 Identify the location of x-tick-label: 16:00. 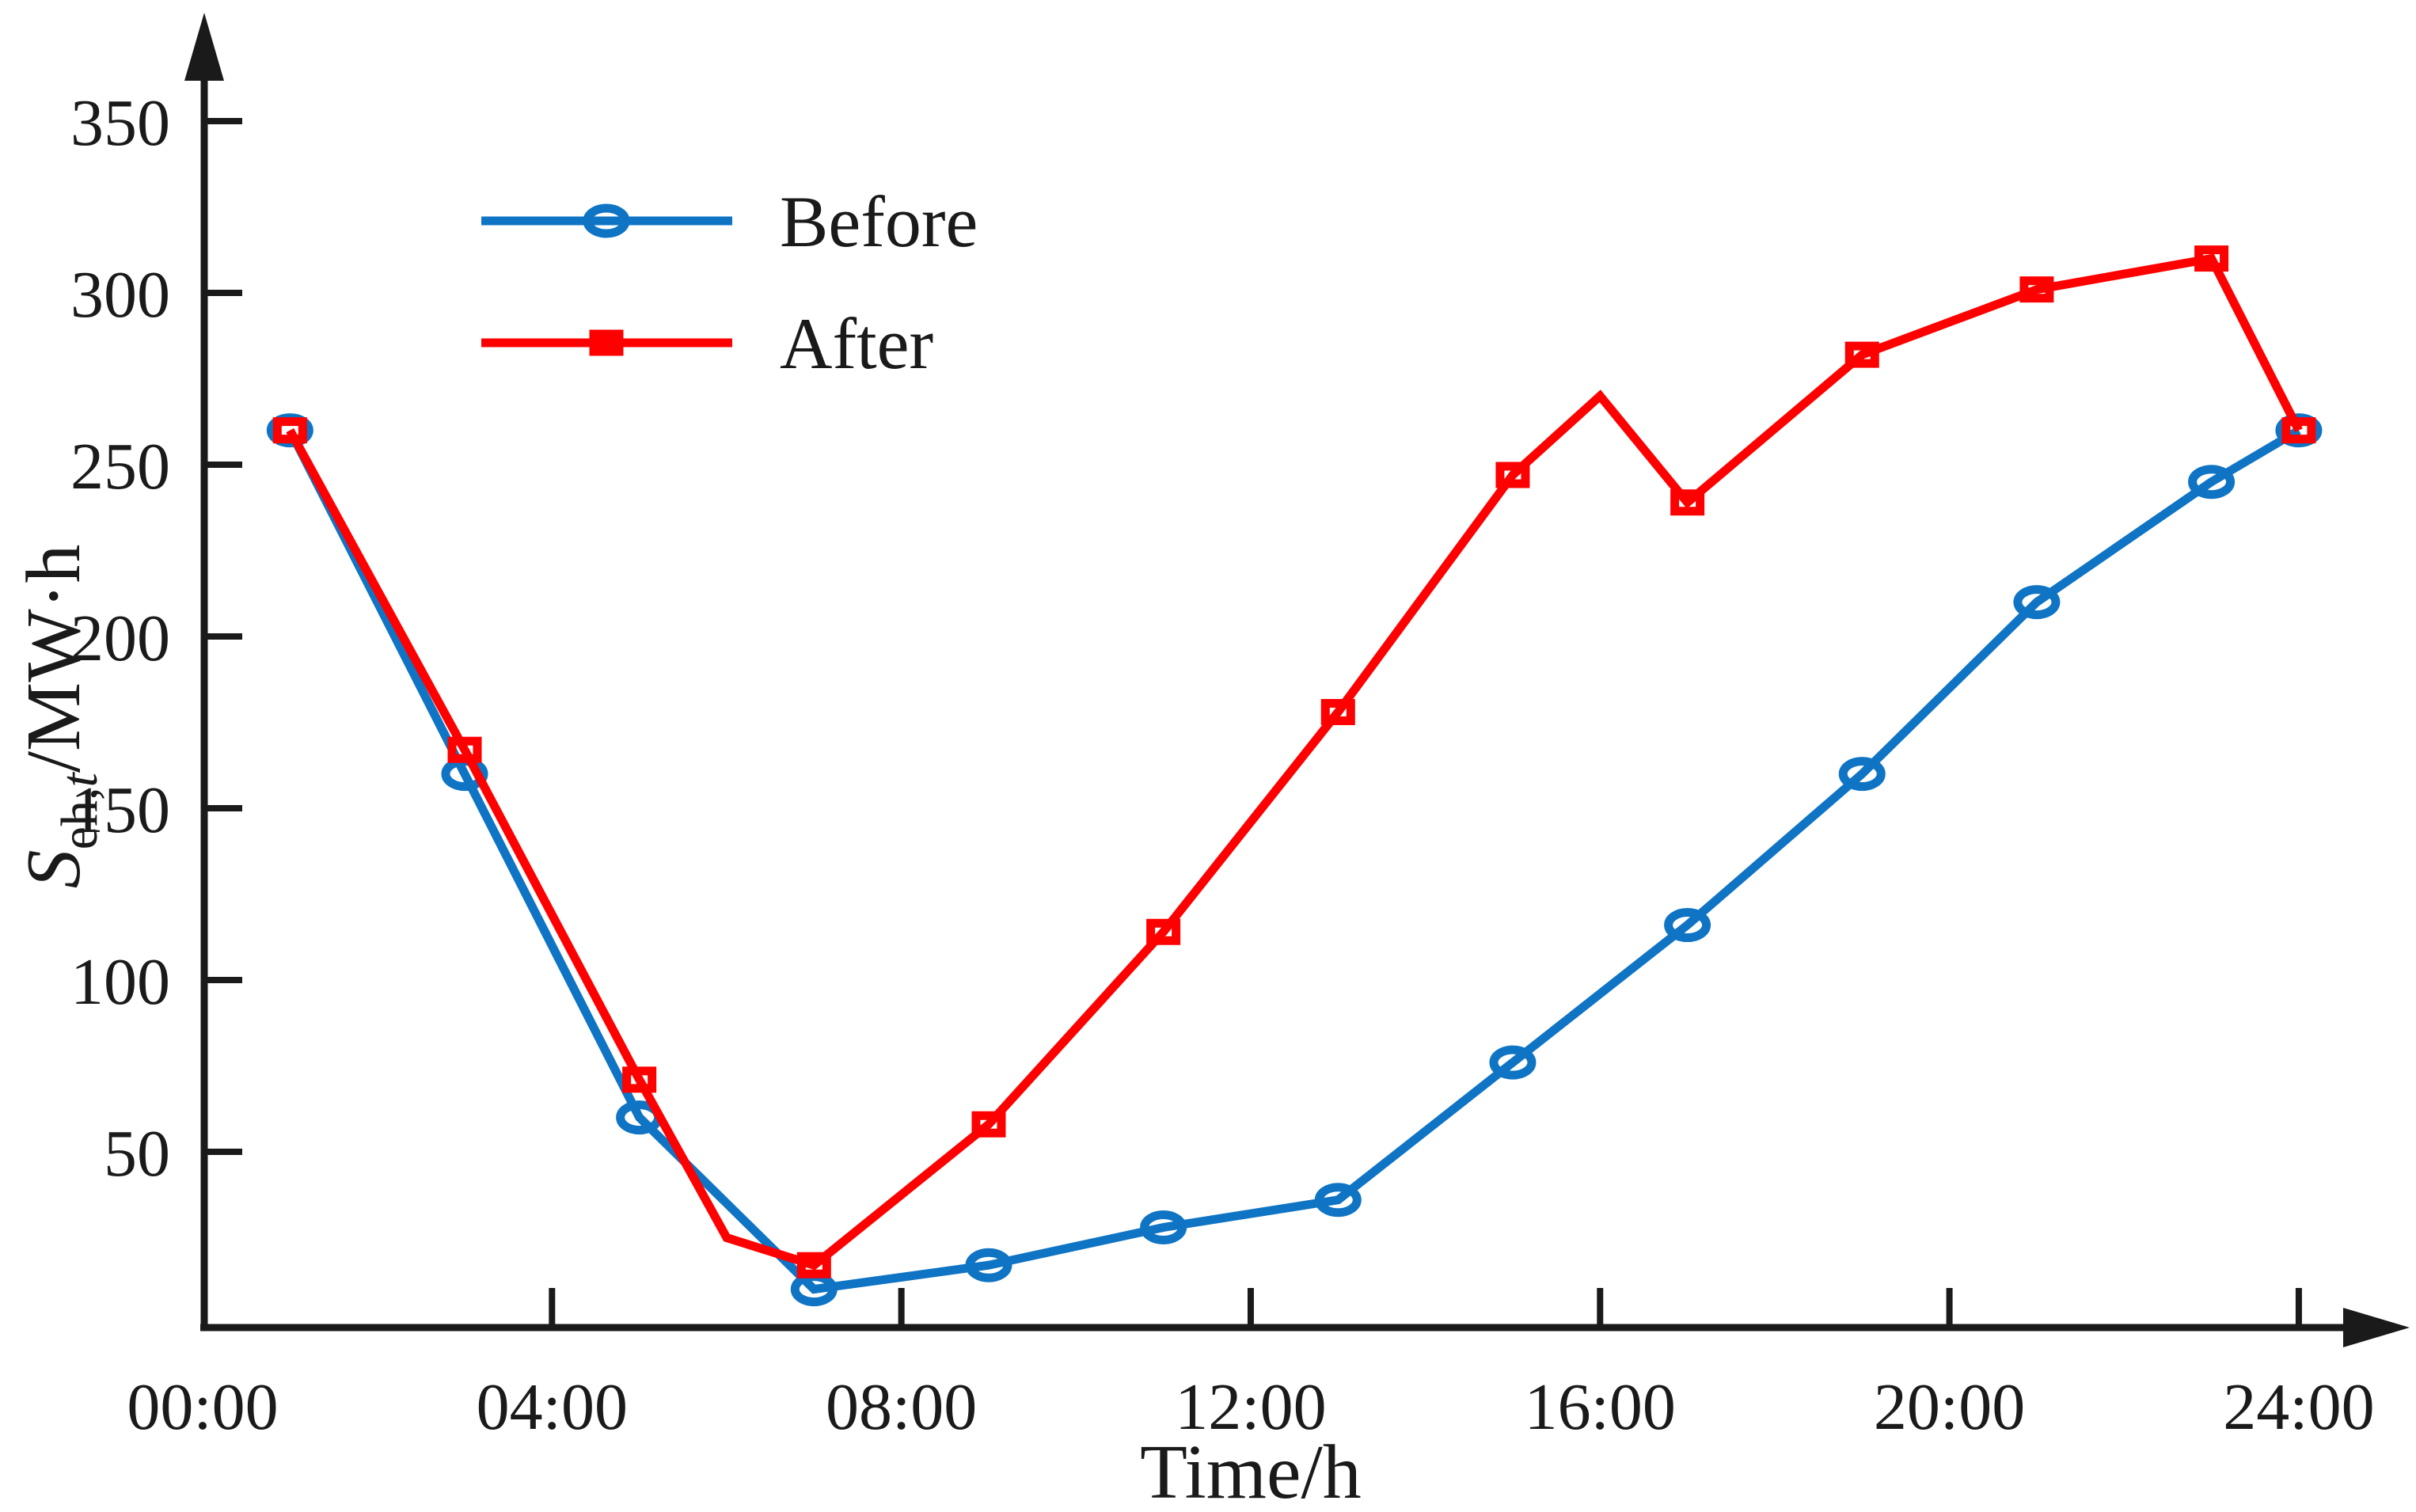
(1600, 1407).